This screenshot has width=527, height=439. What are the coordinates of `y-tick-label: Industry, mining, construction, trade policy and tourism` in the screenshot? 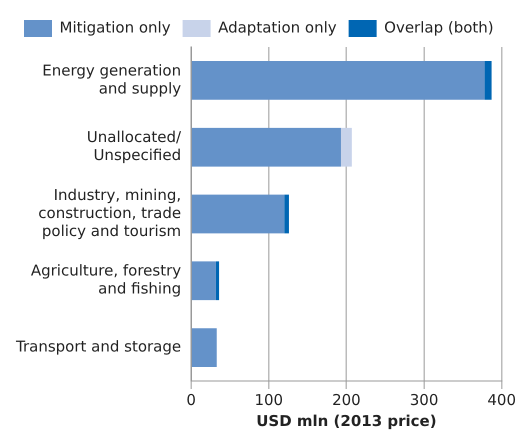 It's located at (110, 213).